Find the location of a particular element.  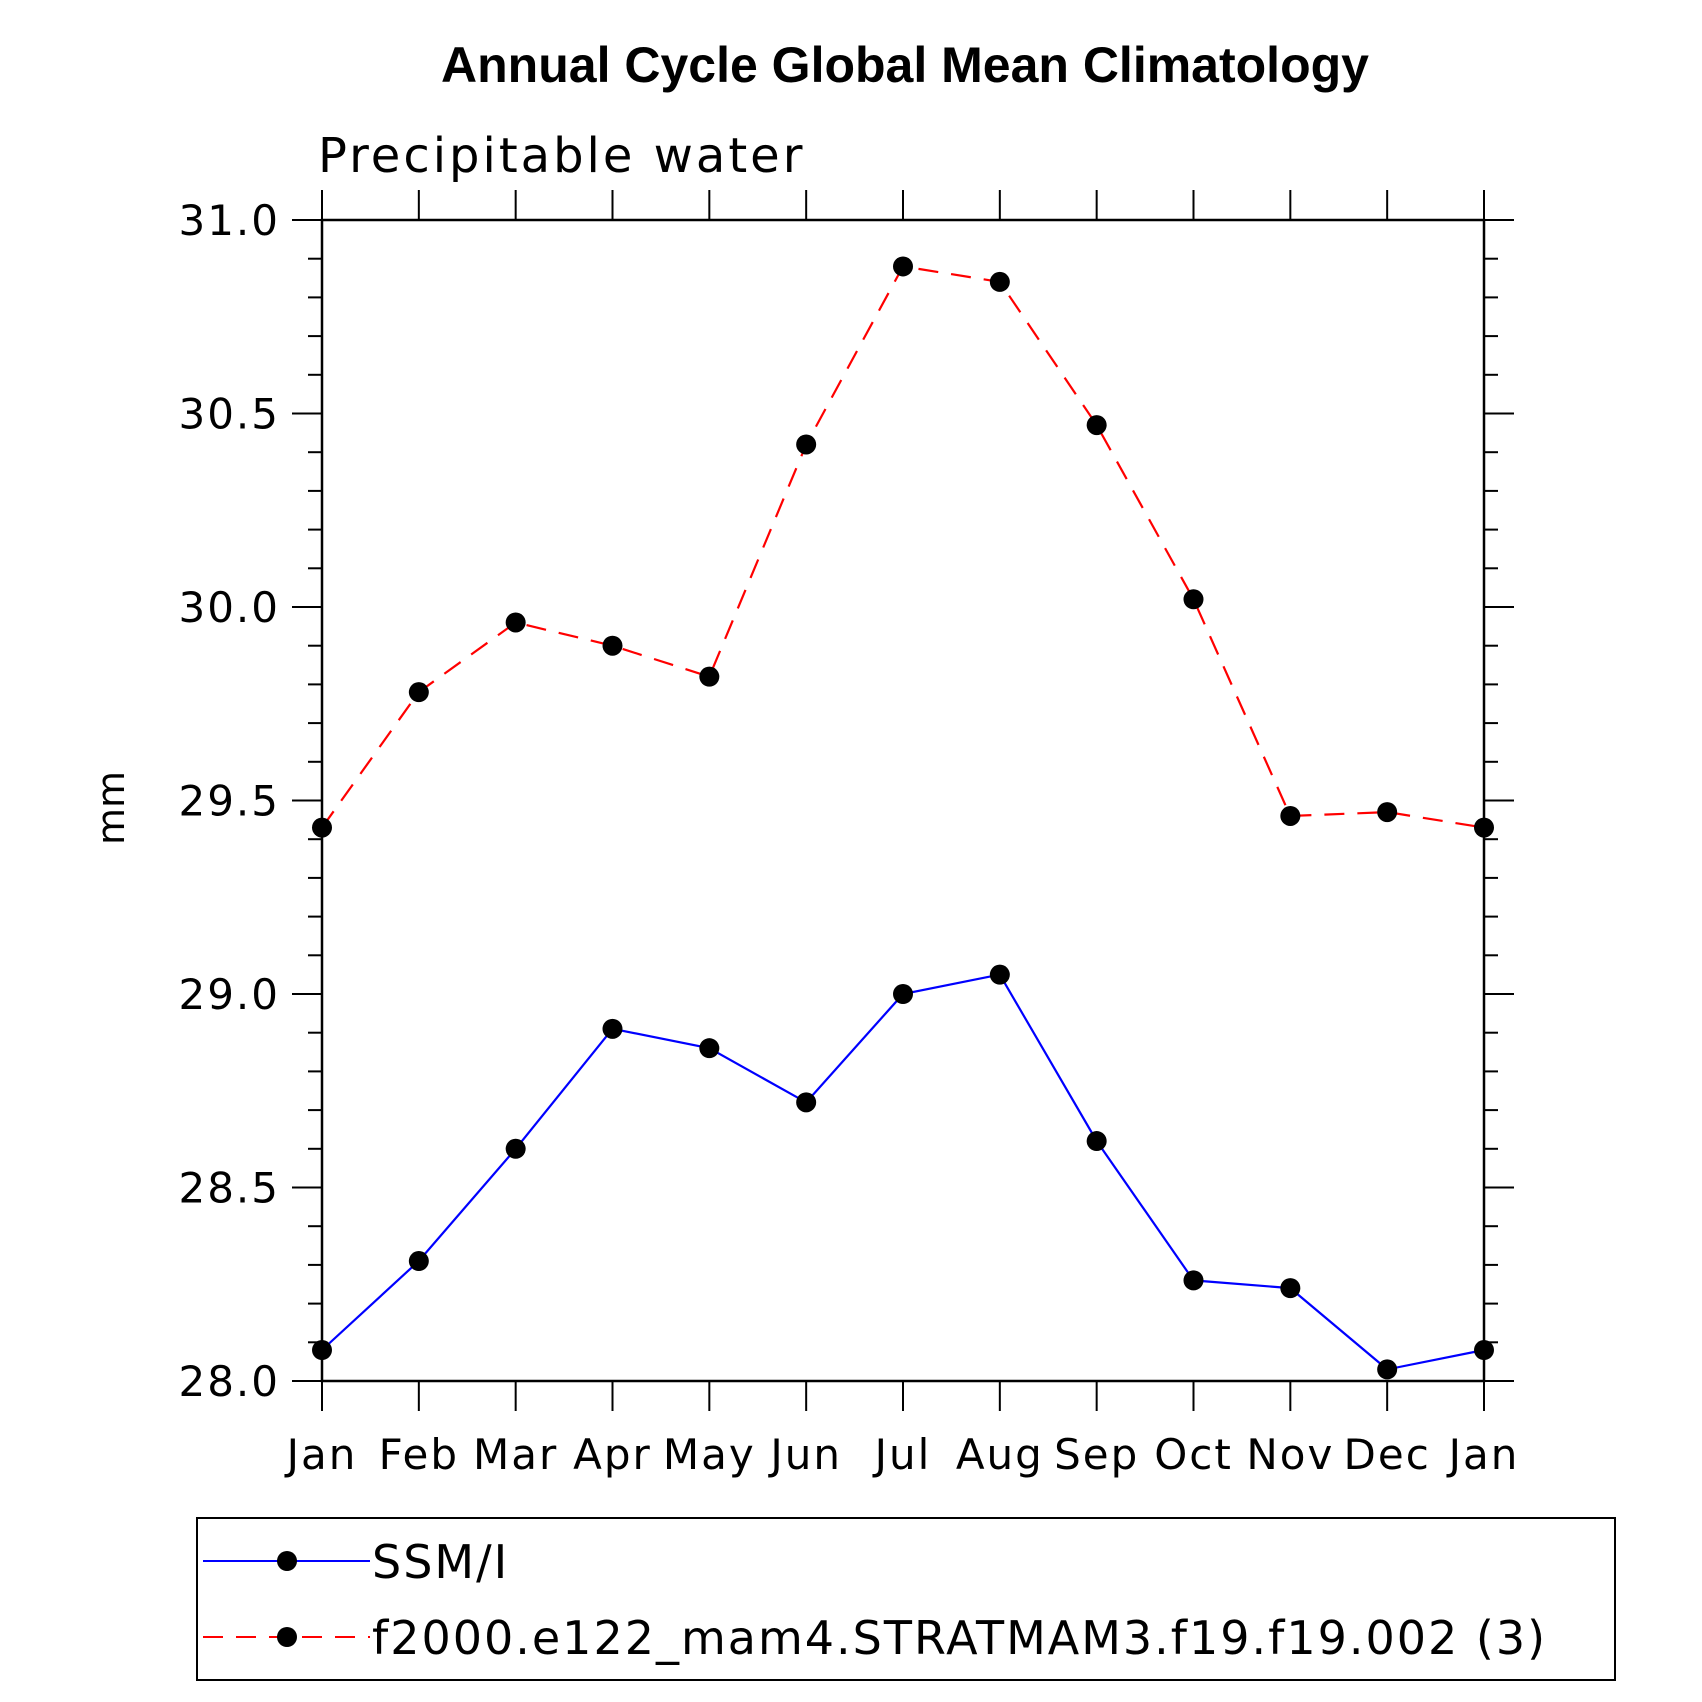

legend-marker-ssmi is located at coordinates (287, 1561).